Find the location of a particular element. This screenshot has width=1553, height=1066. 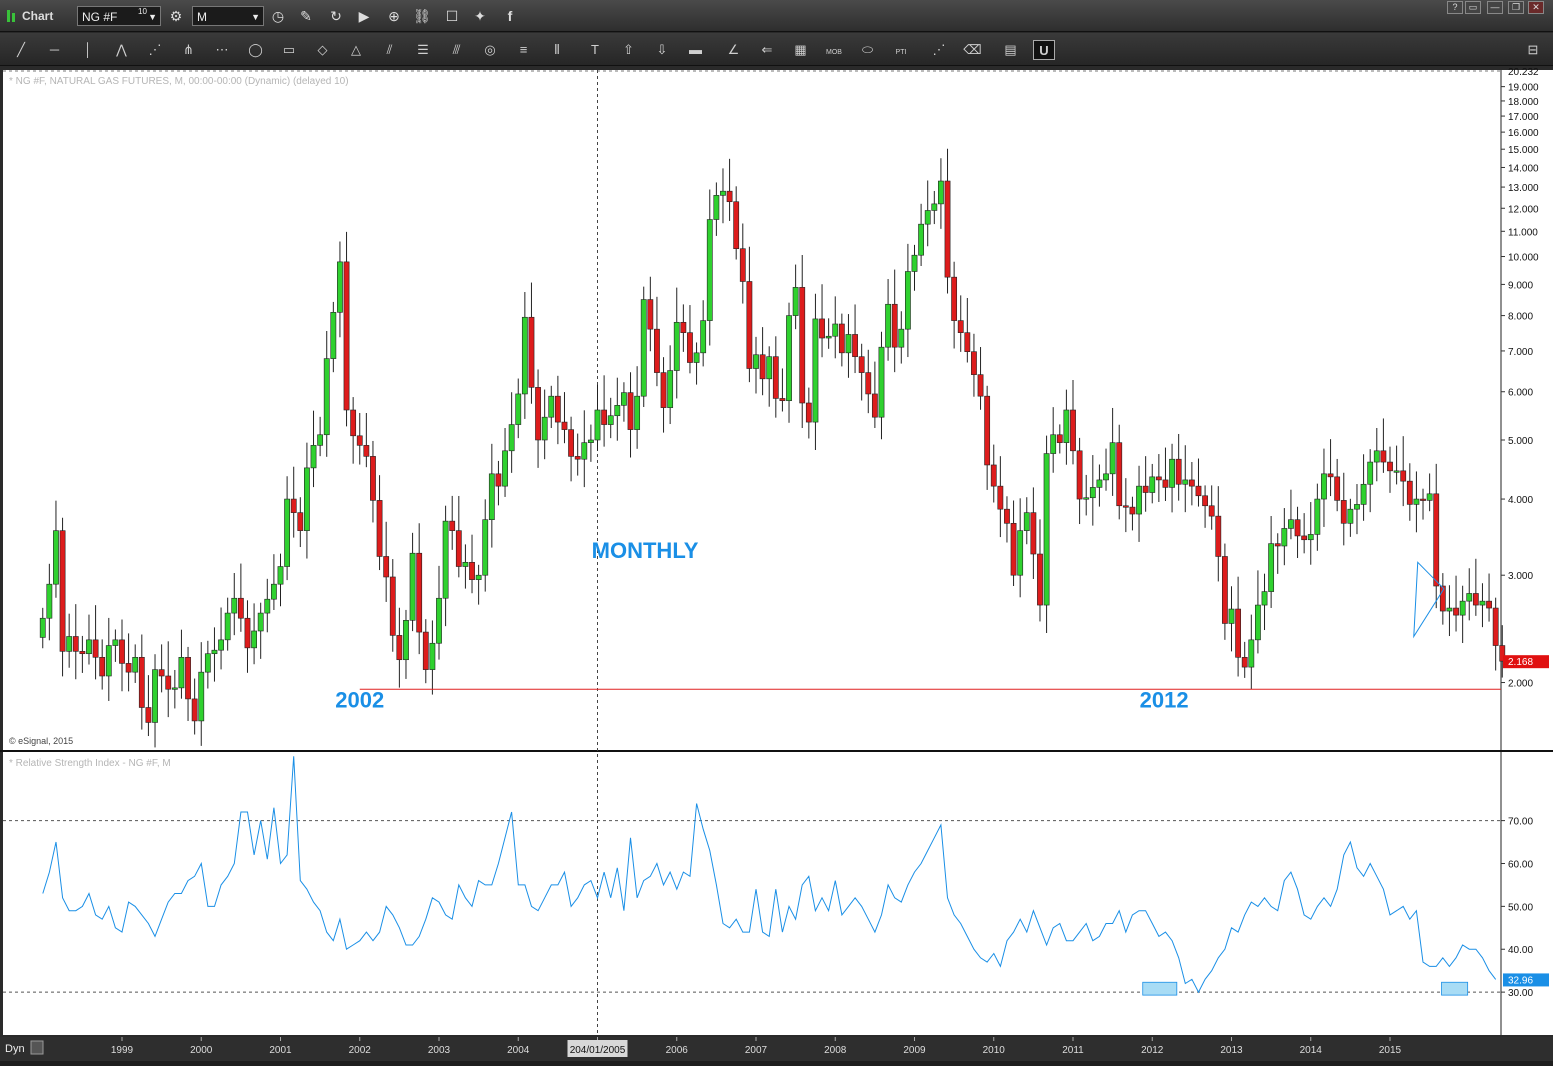

parallel-lines-icon: ⫽ is located at coordinates (389, 49).